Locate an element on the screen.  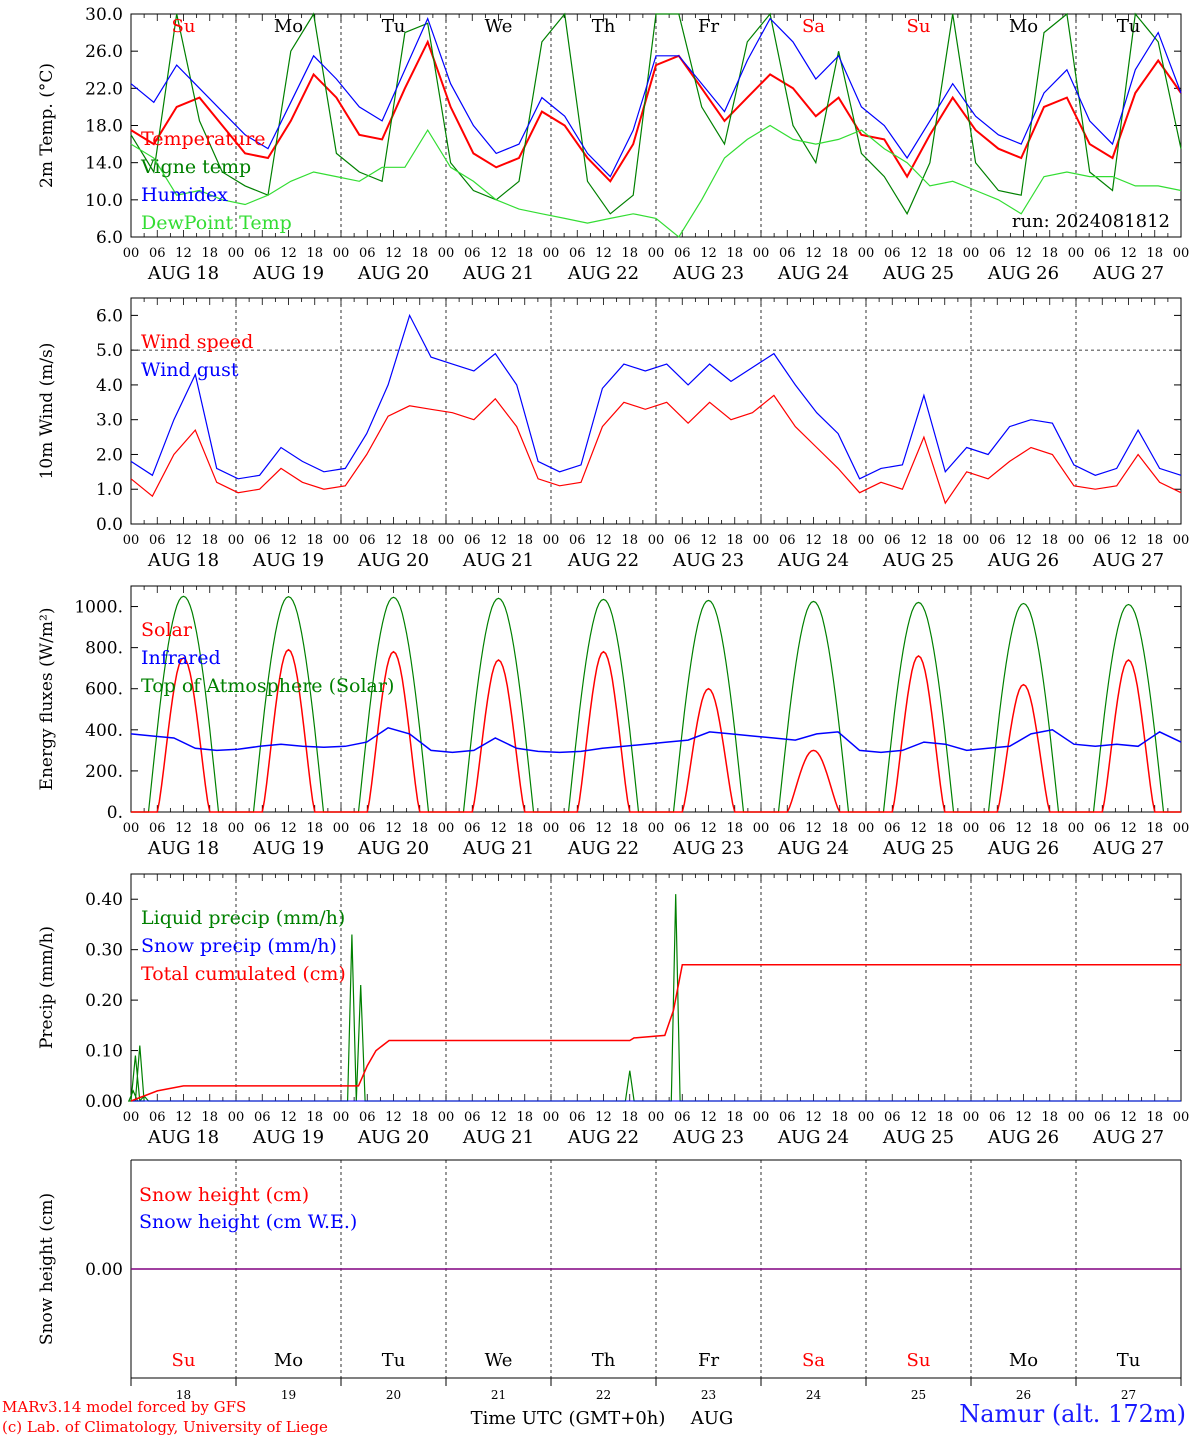
weekday-label: Sa is located at coordinates (813, 26).